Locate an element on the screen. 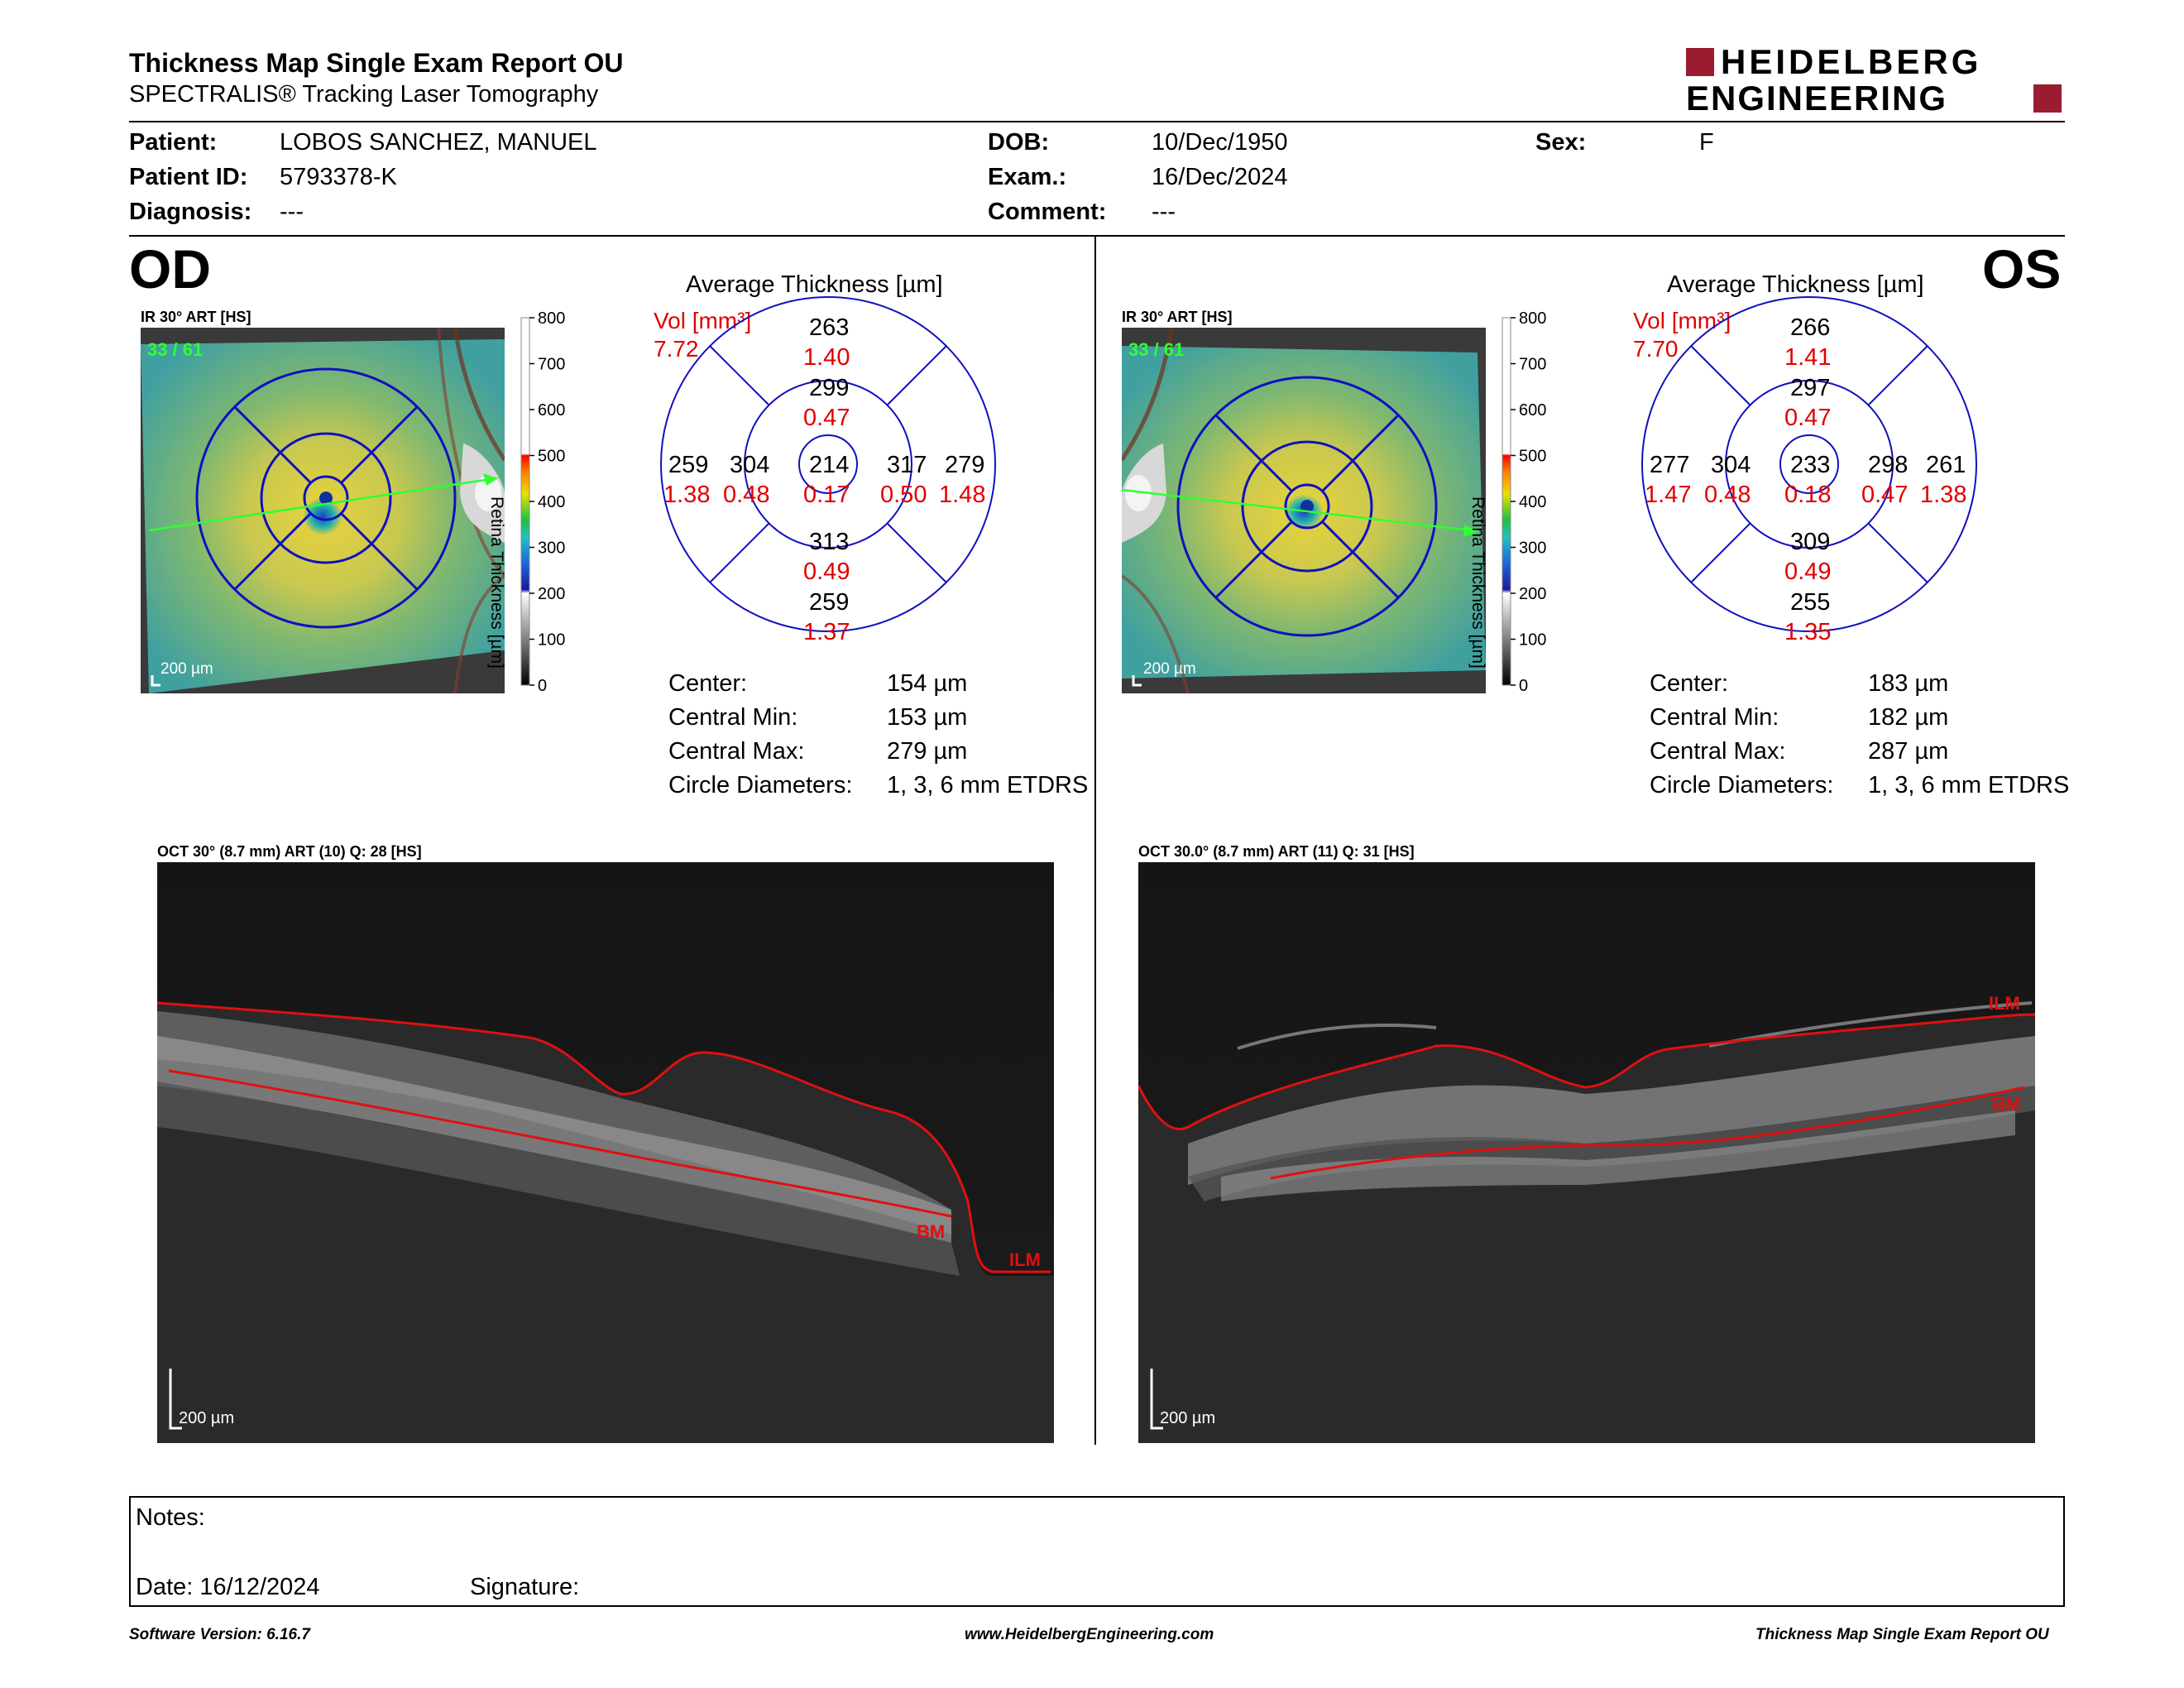 The width and height of the screenshot is (2184, 1688). od-ir-label: IR 30° ART [HS] is located at coordinates (196, 317).